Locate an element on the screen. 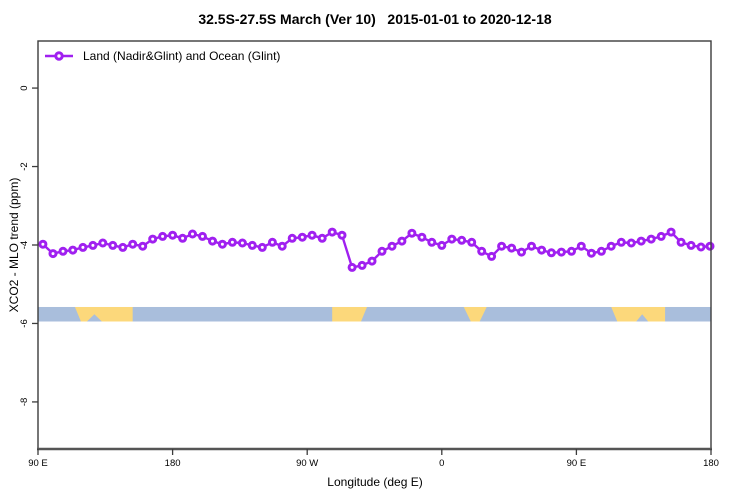  y-tick-label: -8 is located at coordinates (24, 402).